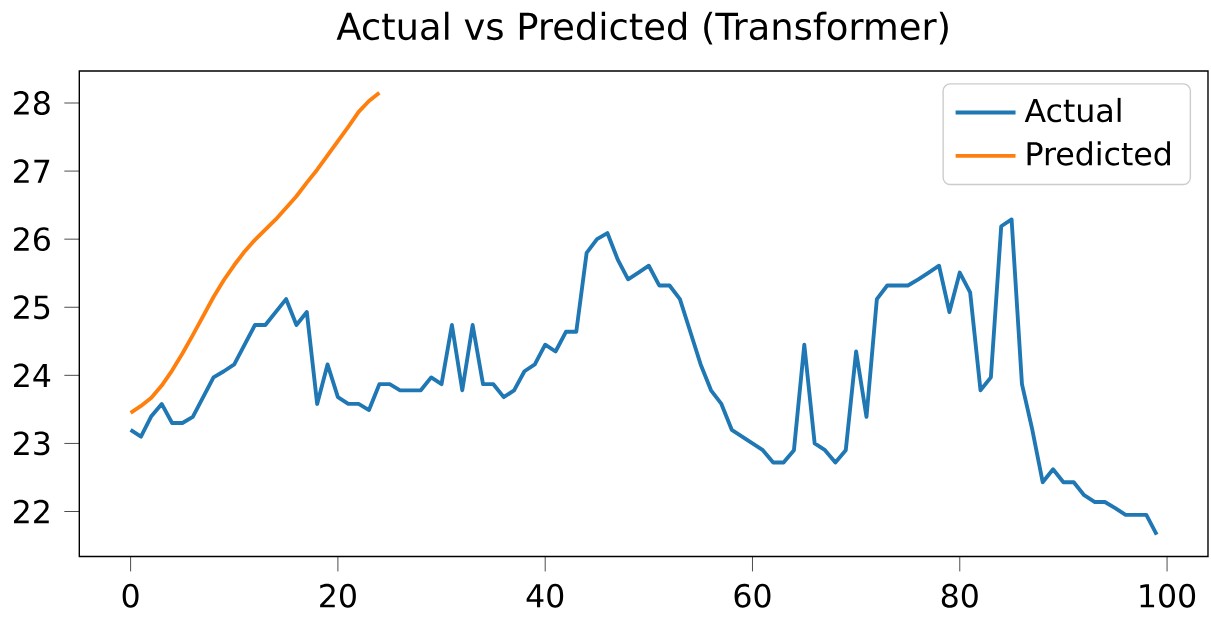 This screenshot has height=619, width=1211. I want to click on y-tick-label: 28, so click(32, 102).